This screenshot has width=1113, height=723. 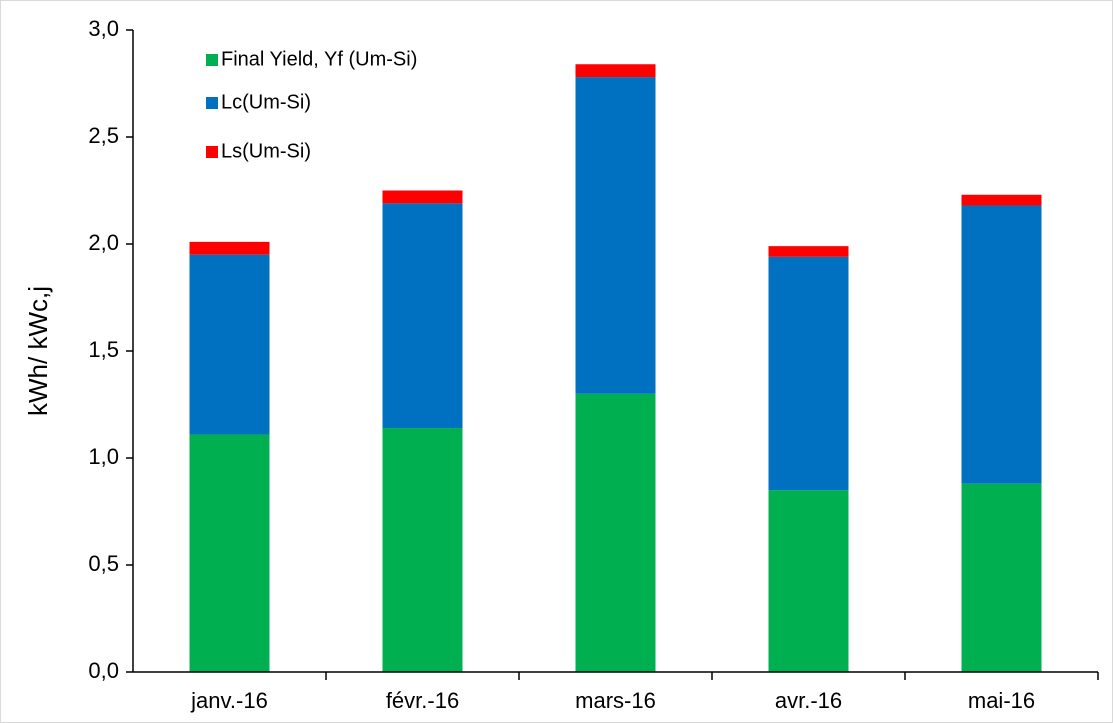 I want to click on y-tick-label: 2,0, so click(x=103, y=242).